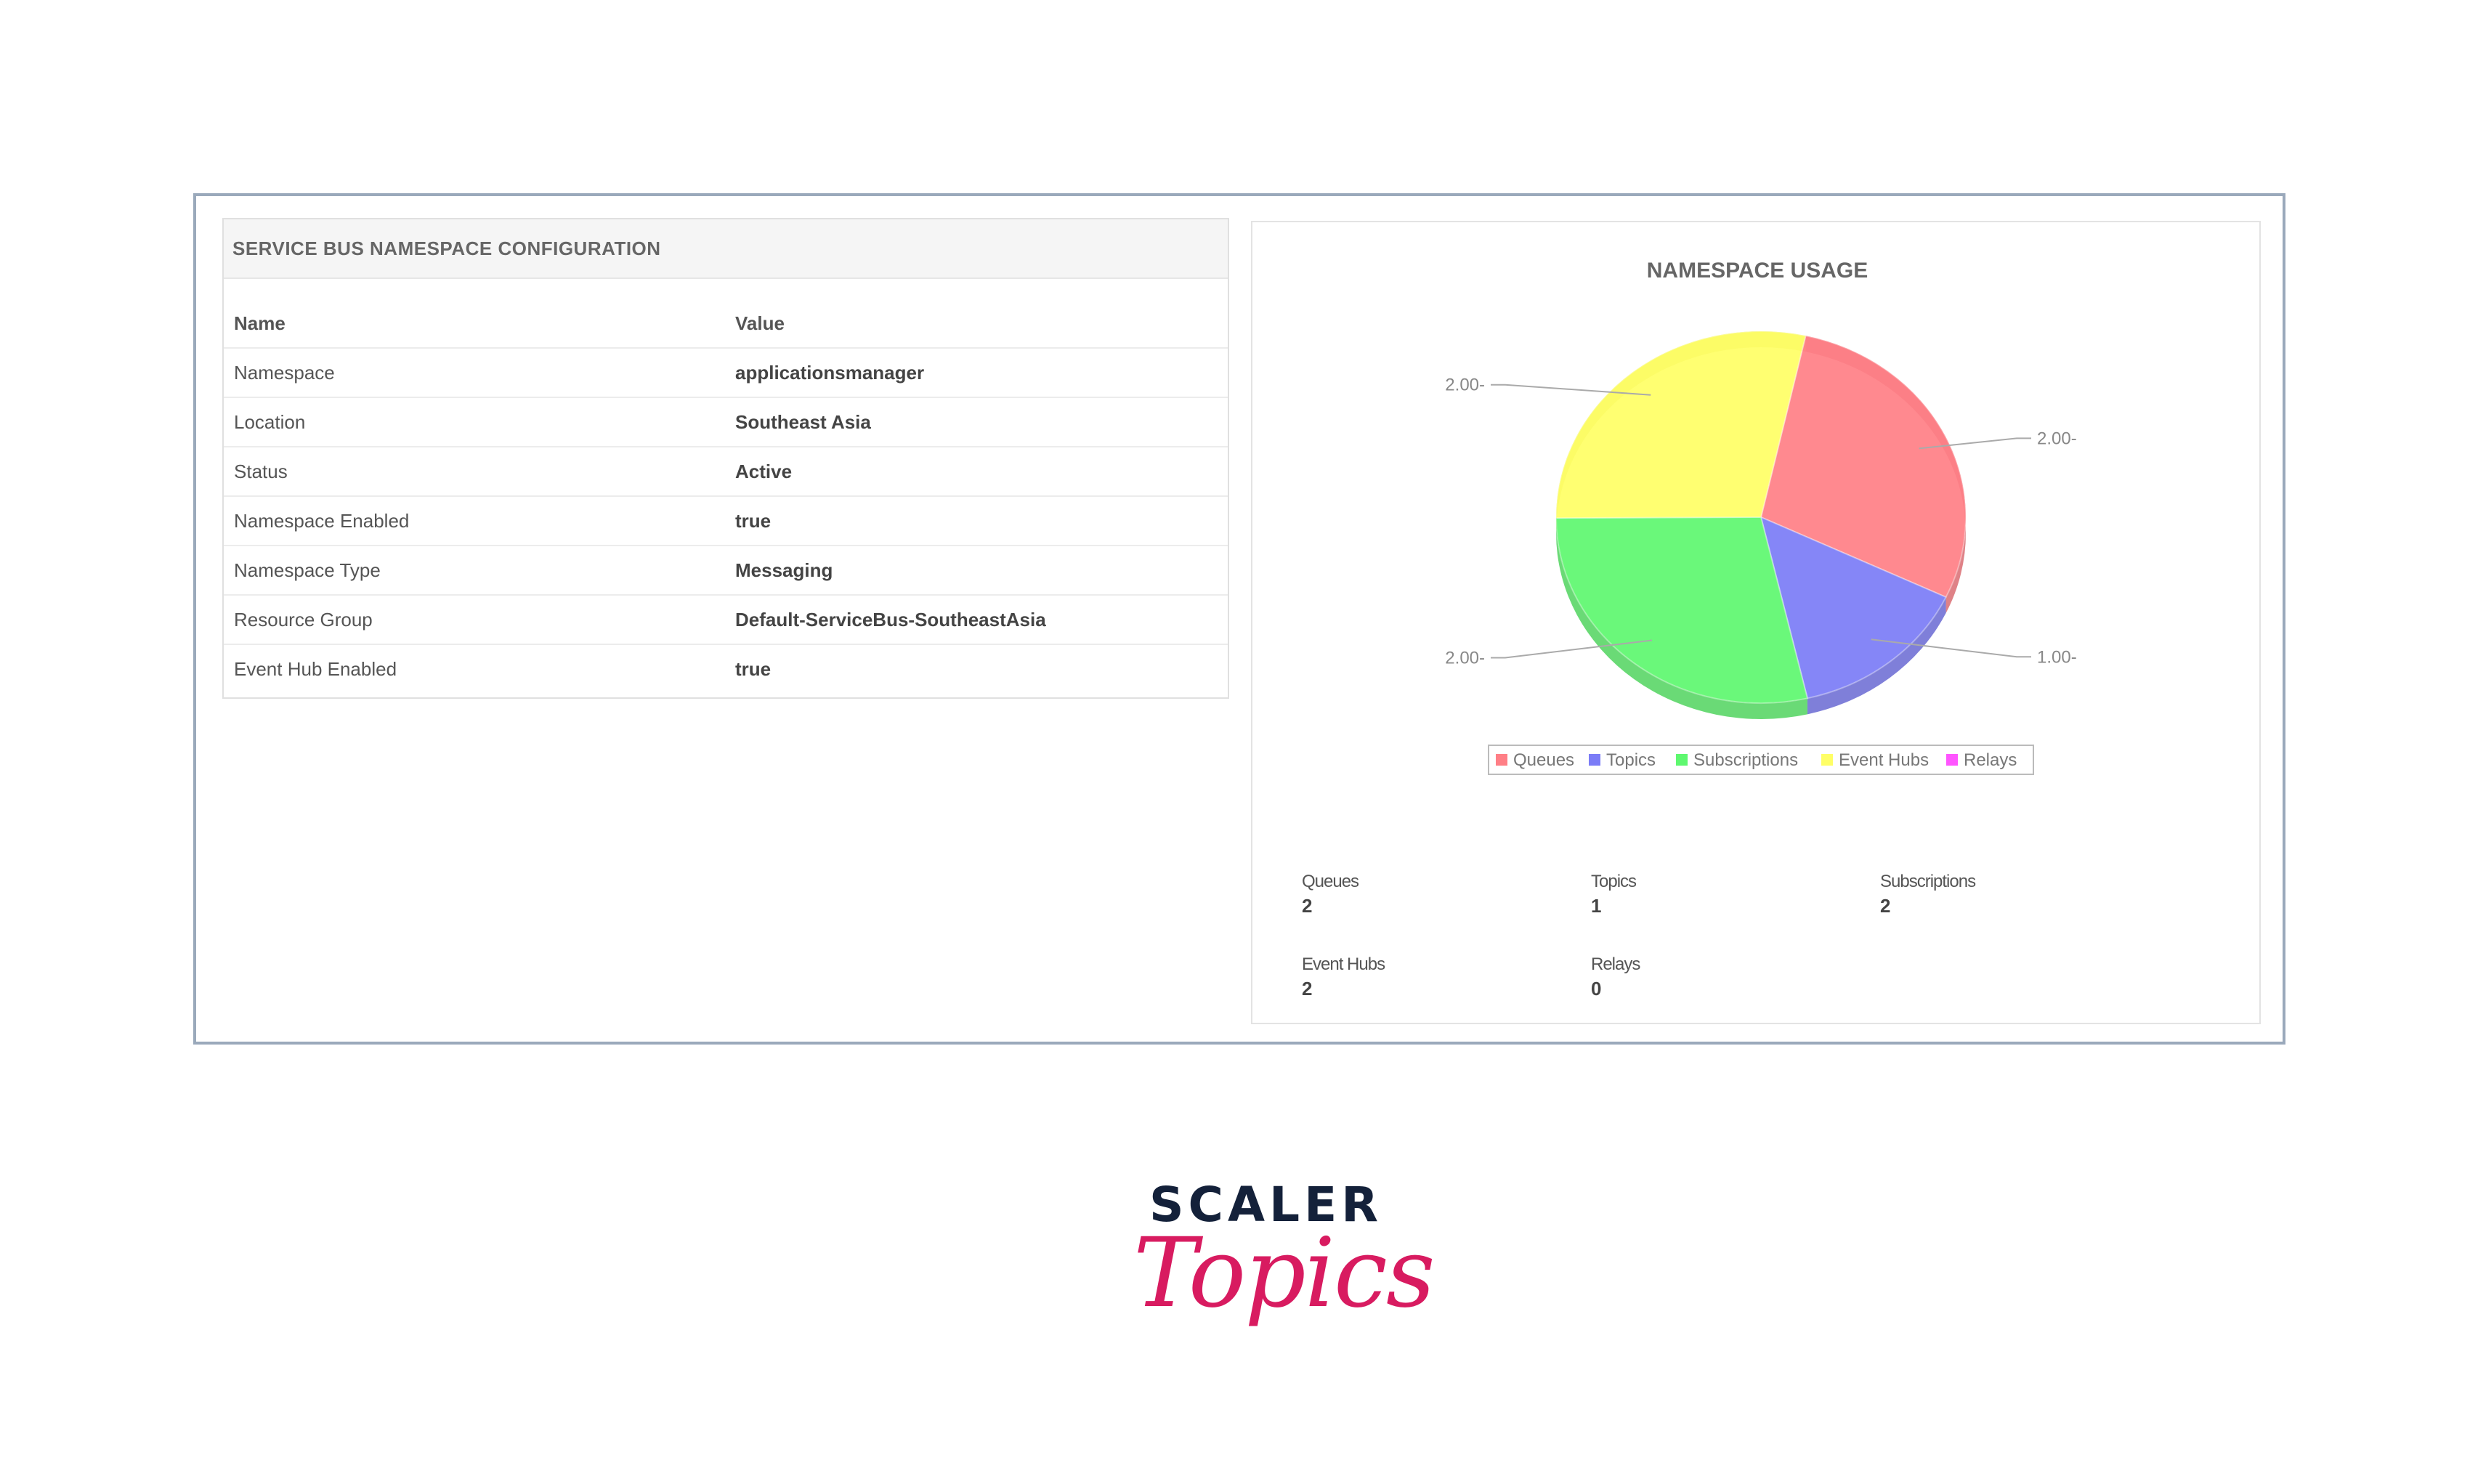 This screenshot has width=2470, height=1484. What do you see at coordinates (1330, 881) in the screenshot?
I see `stat-label: Queues` at bounding box center [1330, 881].